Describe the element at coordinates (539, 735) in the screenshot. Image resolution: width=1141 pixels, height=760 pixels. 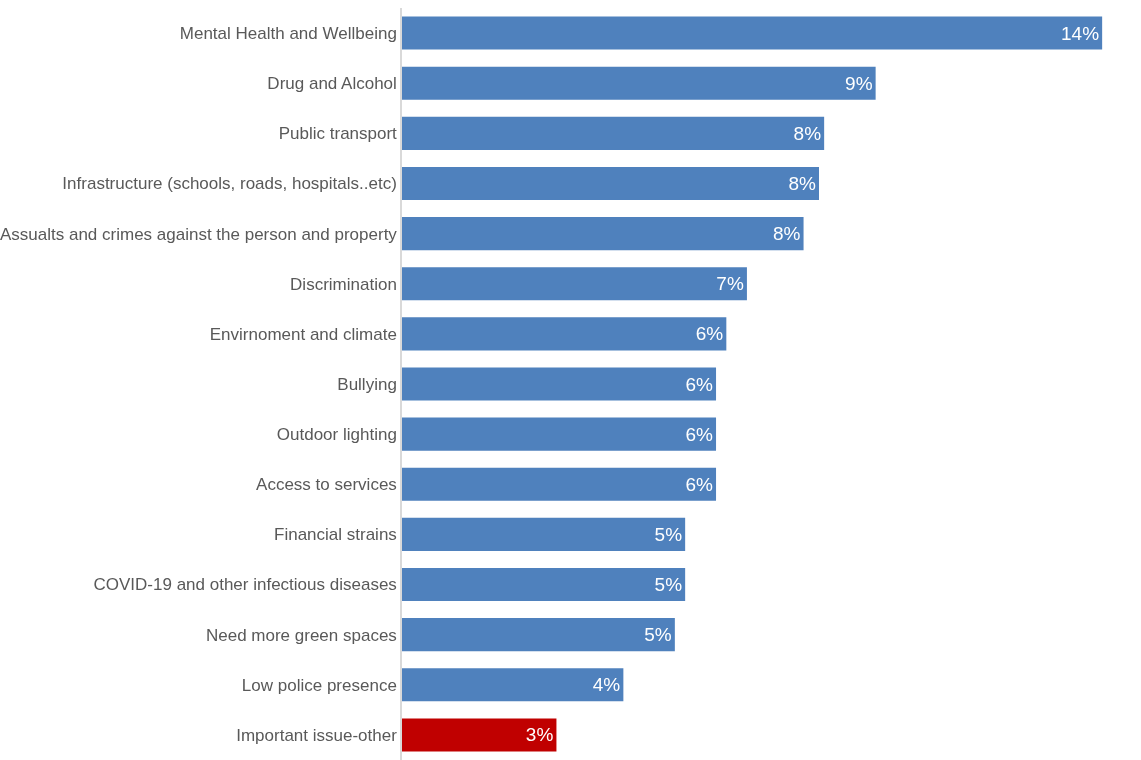
I see `data-label: 3%` at that location.